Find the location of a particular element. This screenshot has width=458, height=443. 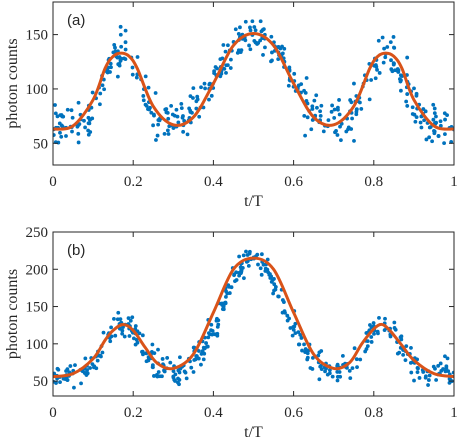

y-tick-label: 250 is located at coordinates (37, 233).